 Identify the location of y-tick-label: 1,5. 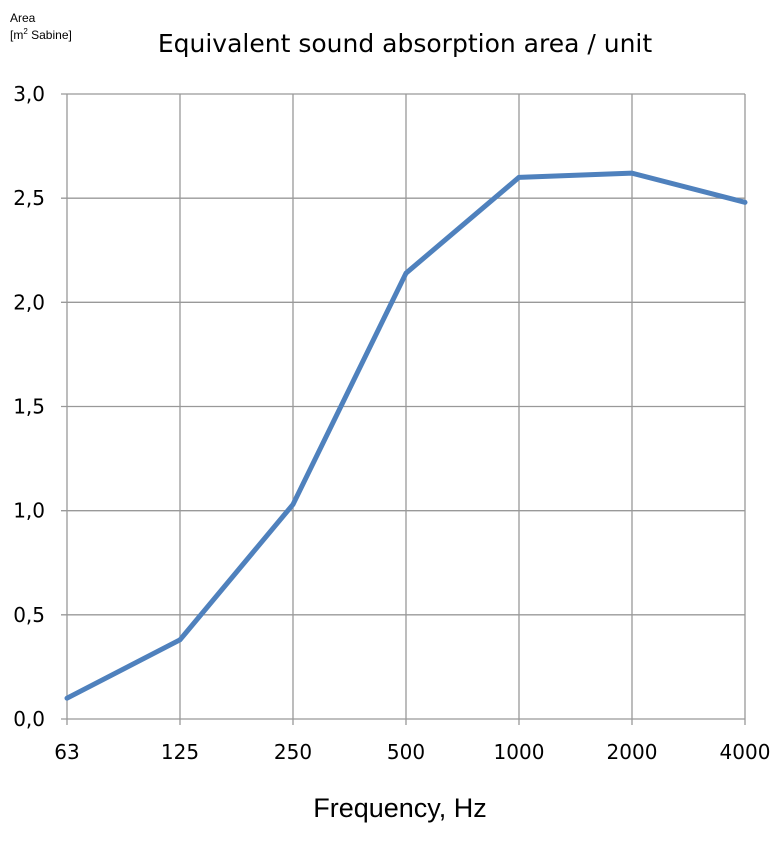
(29, 407).